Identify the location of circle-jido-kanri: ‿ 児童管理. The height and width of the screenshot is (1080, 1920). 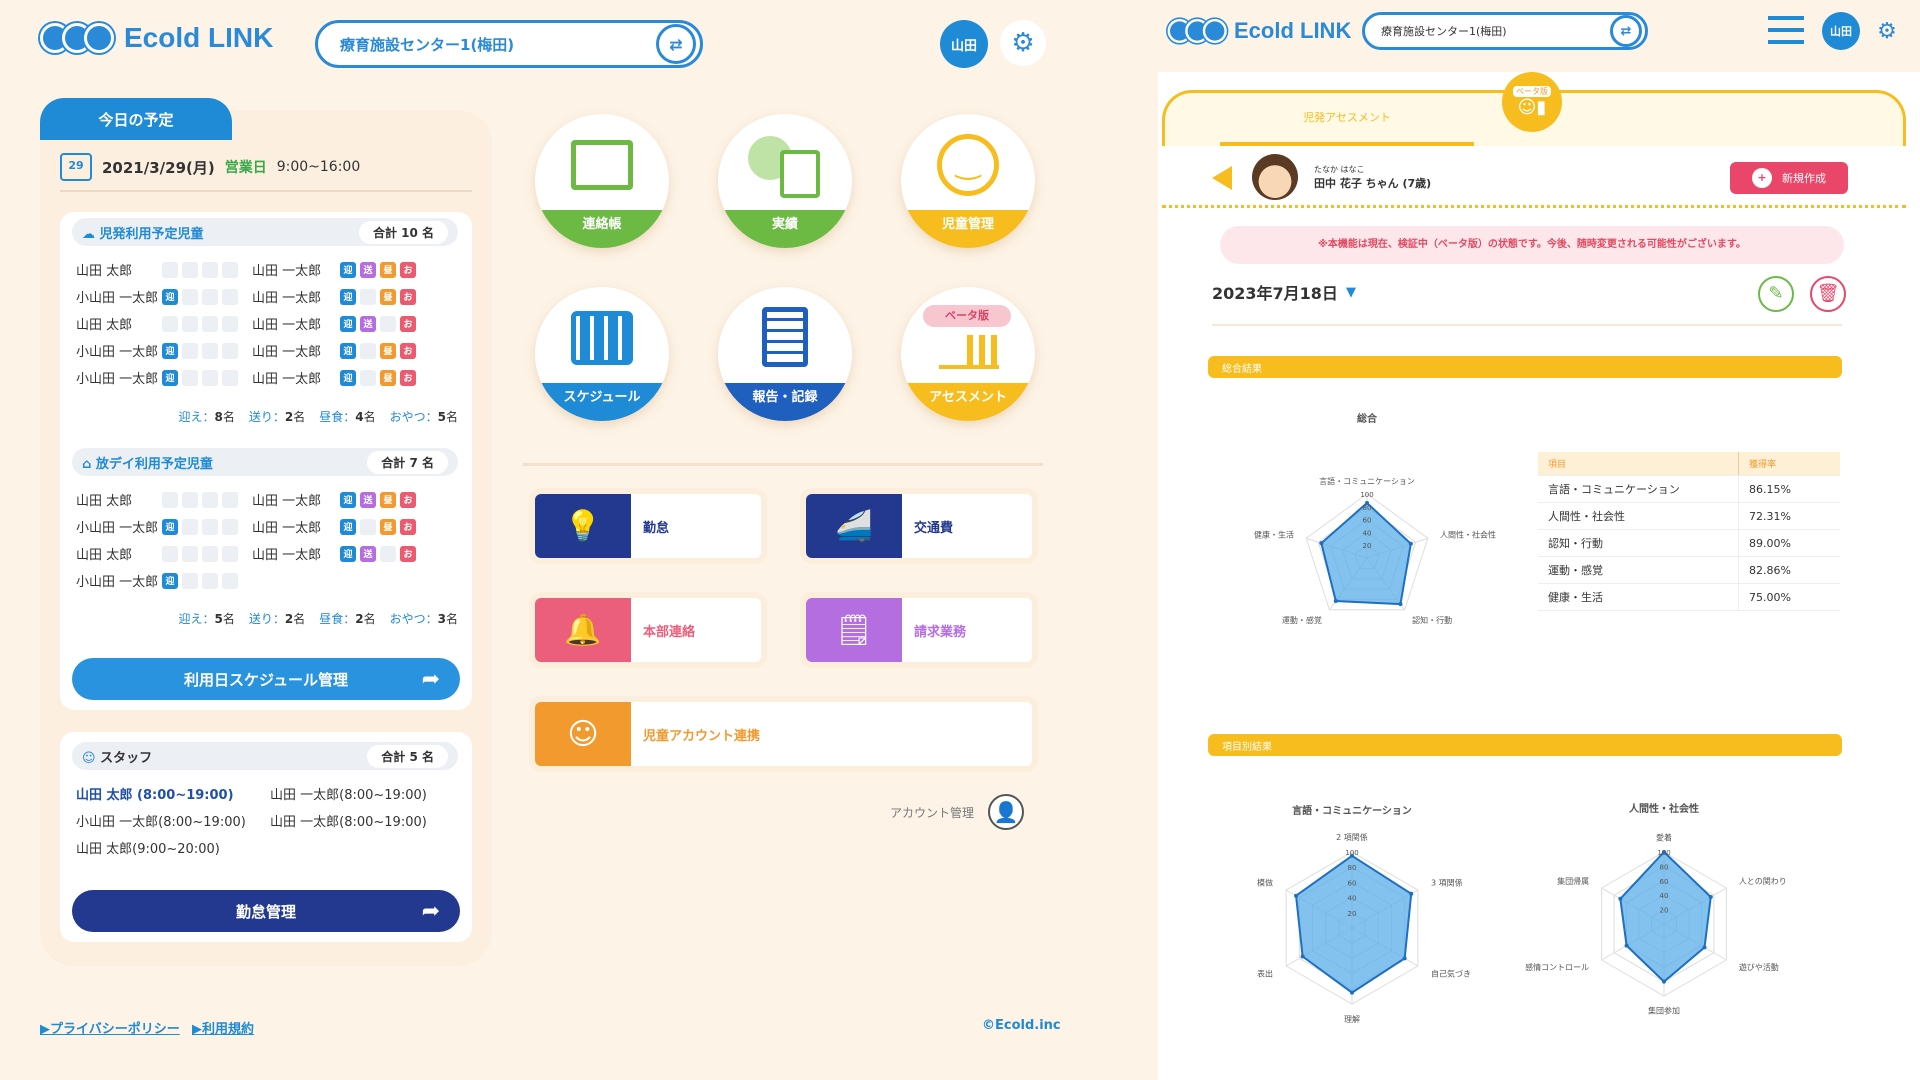
(968, 181).